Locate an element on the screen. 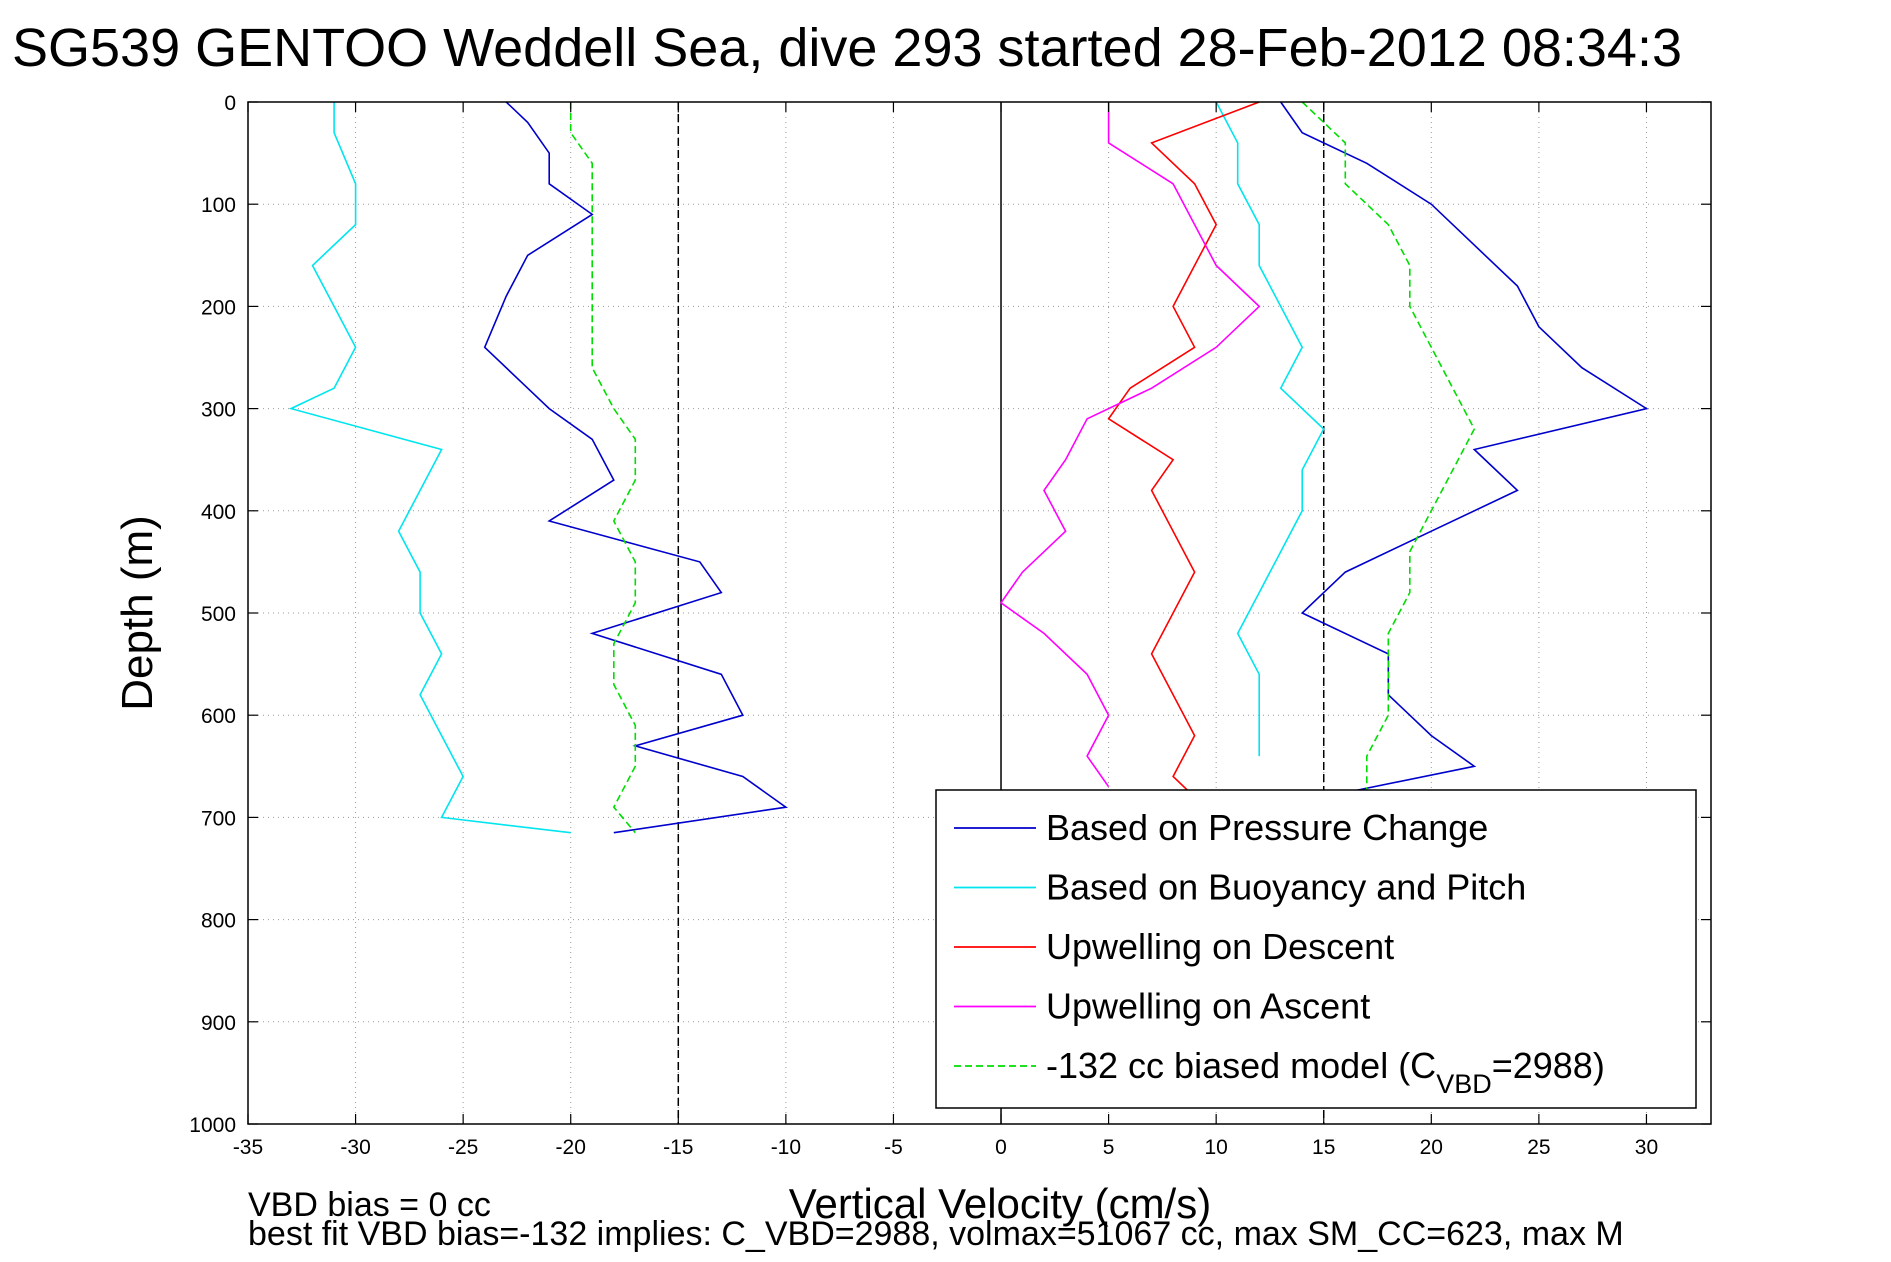  x-tick-label: 20 is located at coordinates (1431, 1147).